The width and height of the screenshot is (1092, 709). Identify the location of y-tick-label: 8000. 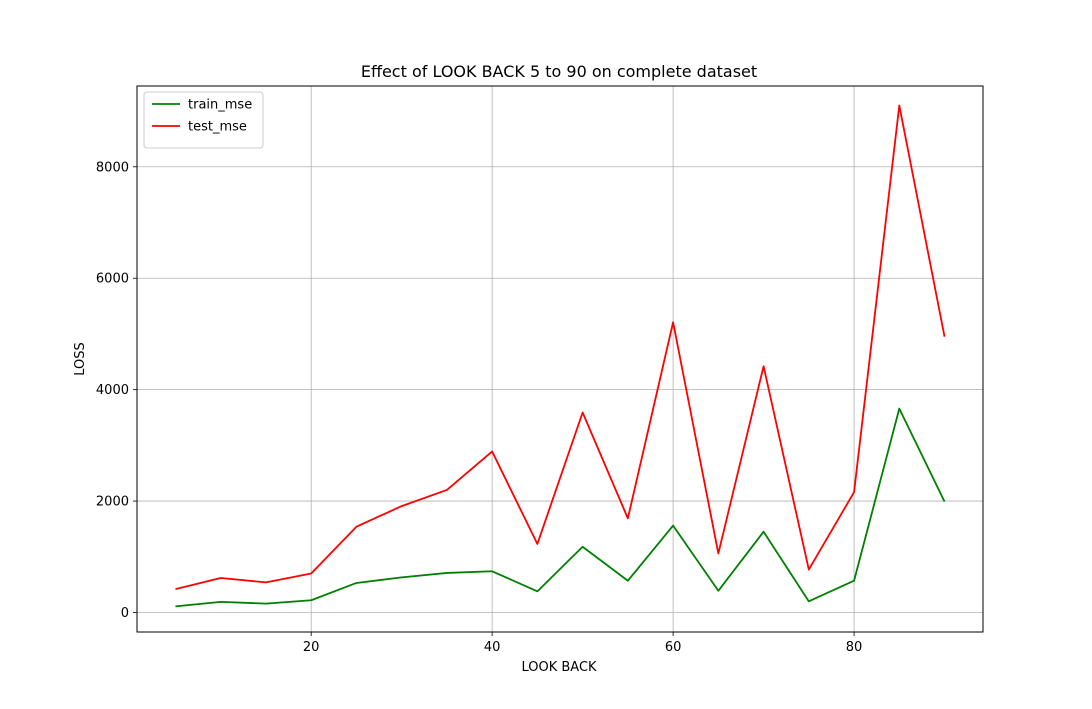
(112, 167).